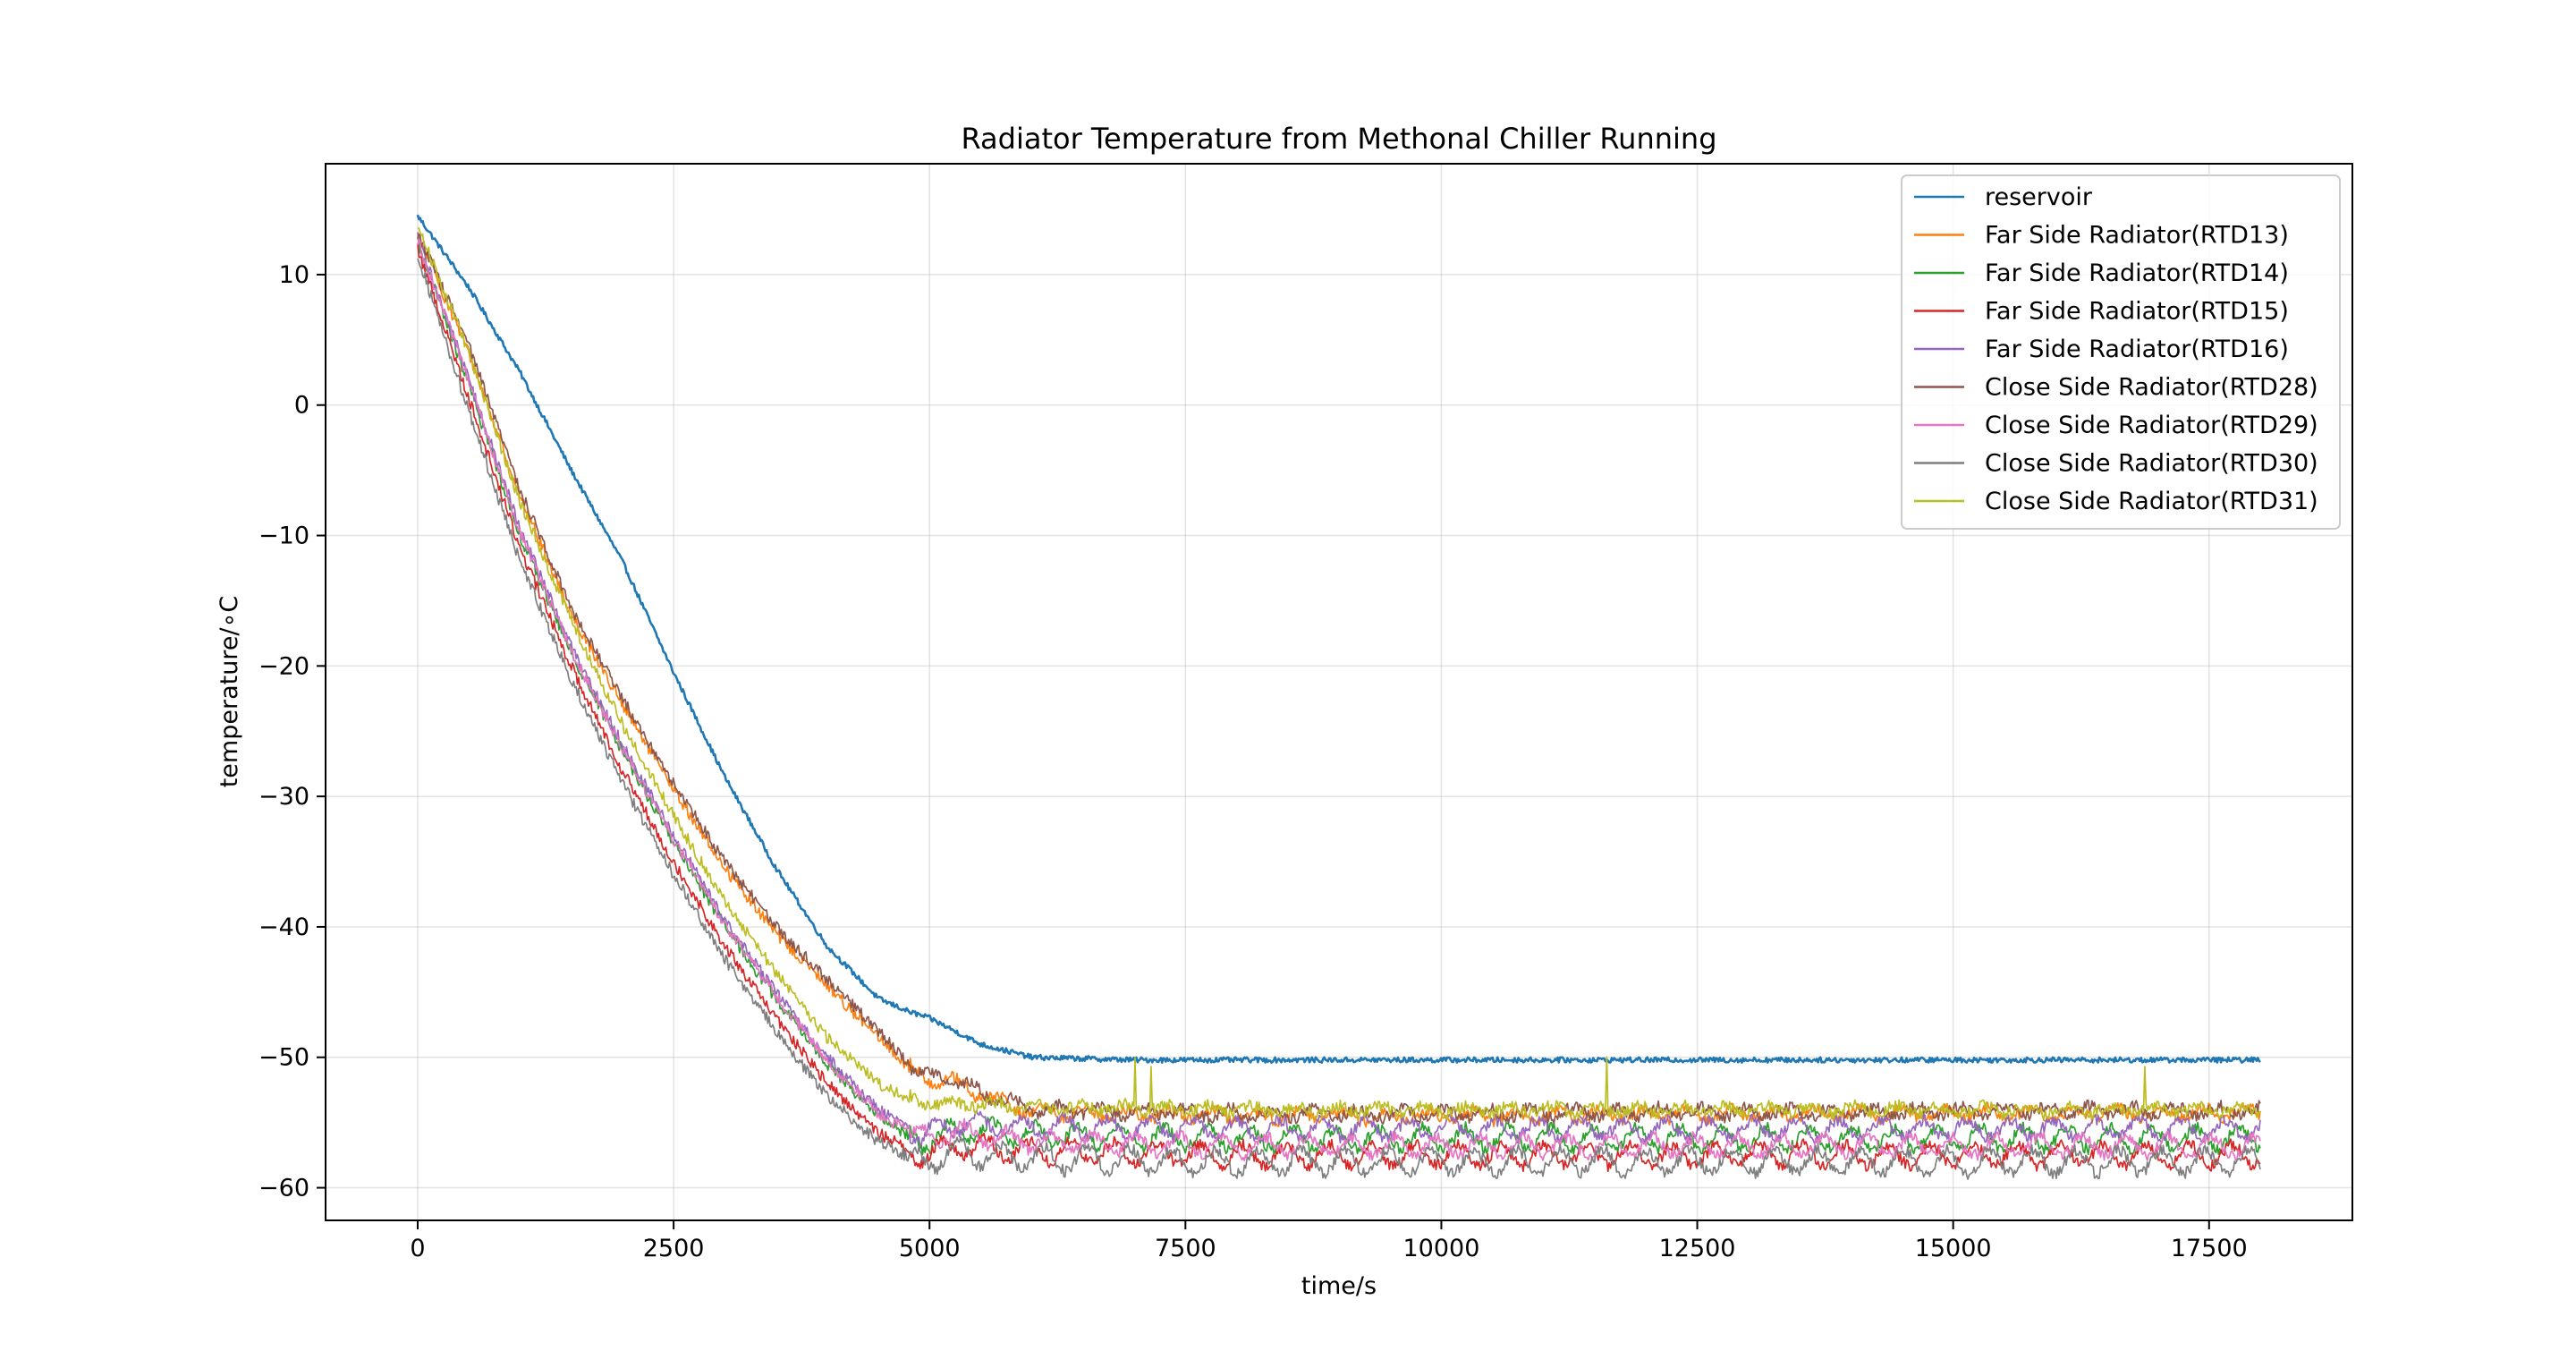  What do you see at coordinates (930, 1248) in the screenshot?
I see `x-tick-label: 5000` at bounding box center [930, 1248].